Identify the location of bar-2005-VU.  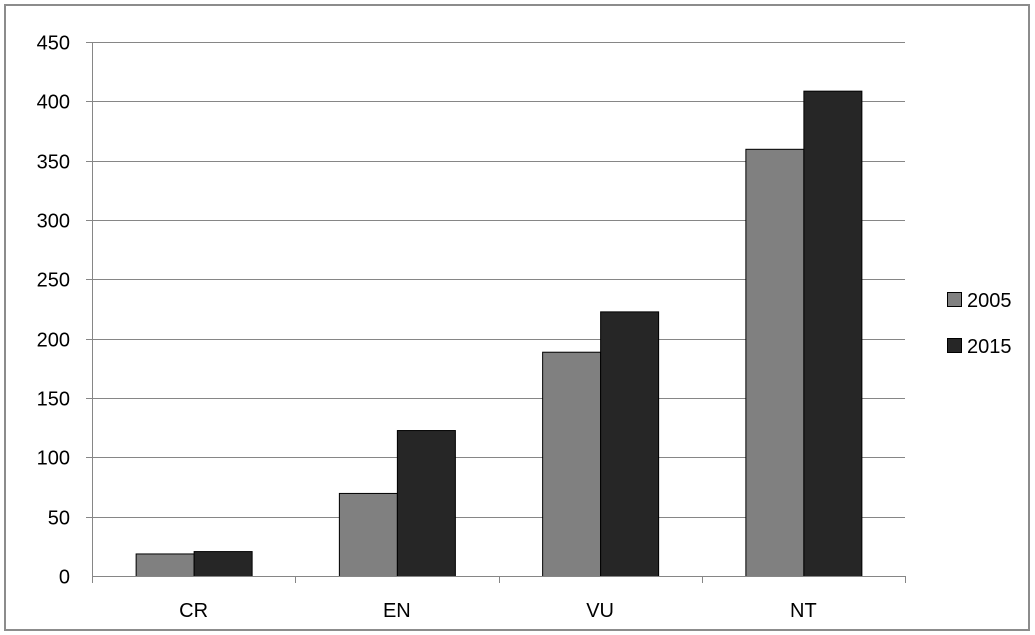
(572, 464).